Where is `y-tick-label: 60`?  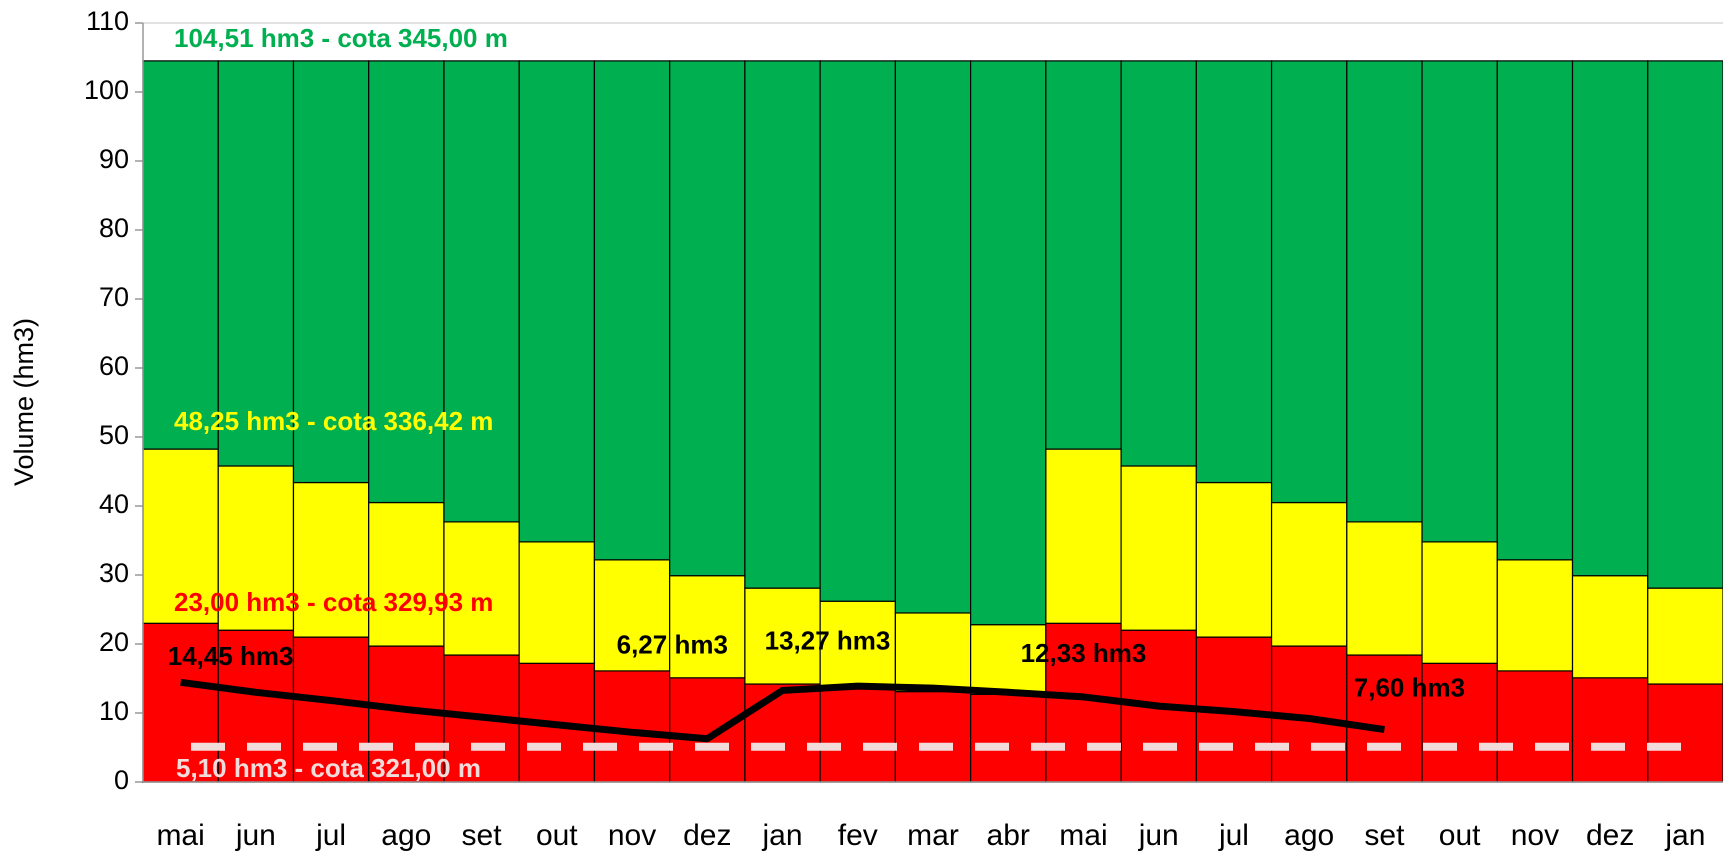
y-tick-label: 60 is located at coordinates (114, 366).